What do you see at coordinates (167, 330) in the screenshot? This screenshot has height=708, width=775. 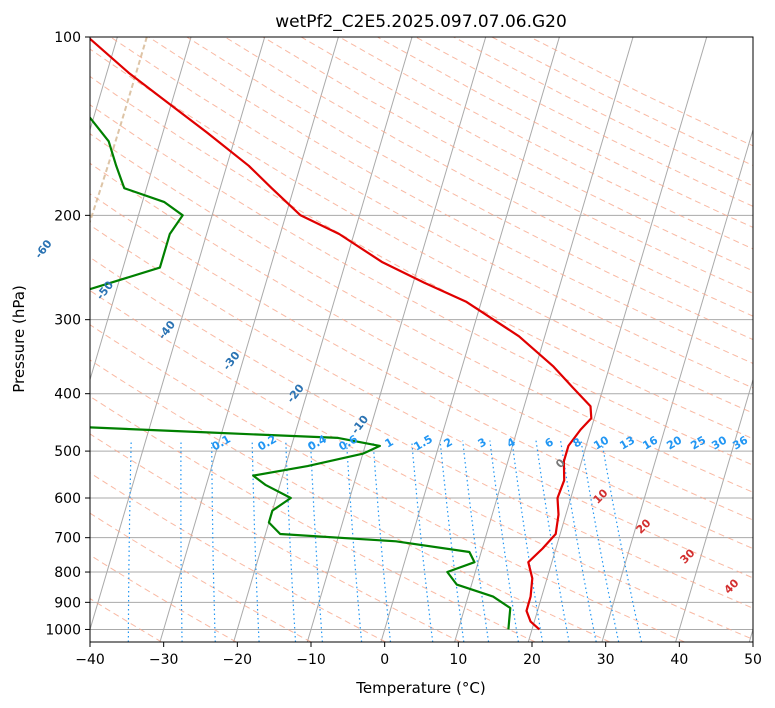 I see `dry-adiabat-label: -40` at bounding box center [167, 330].